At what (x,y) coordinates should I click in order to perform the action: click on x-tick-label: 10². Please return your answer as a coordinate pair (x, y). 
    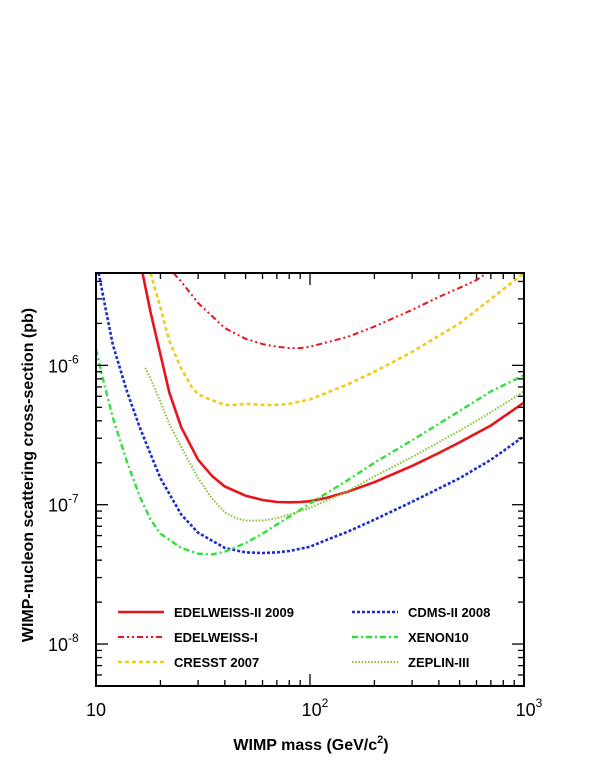
    Looking at the image, I should click on (315, 708).